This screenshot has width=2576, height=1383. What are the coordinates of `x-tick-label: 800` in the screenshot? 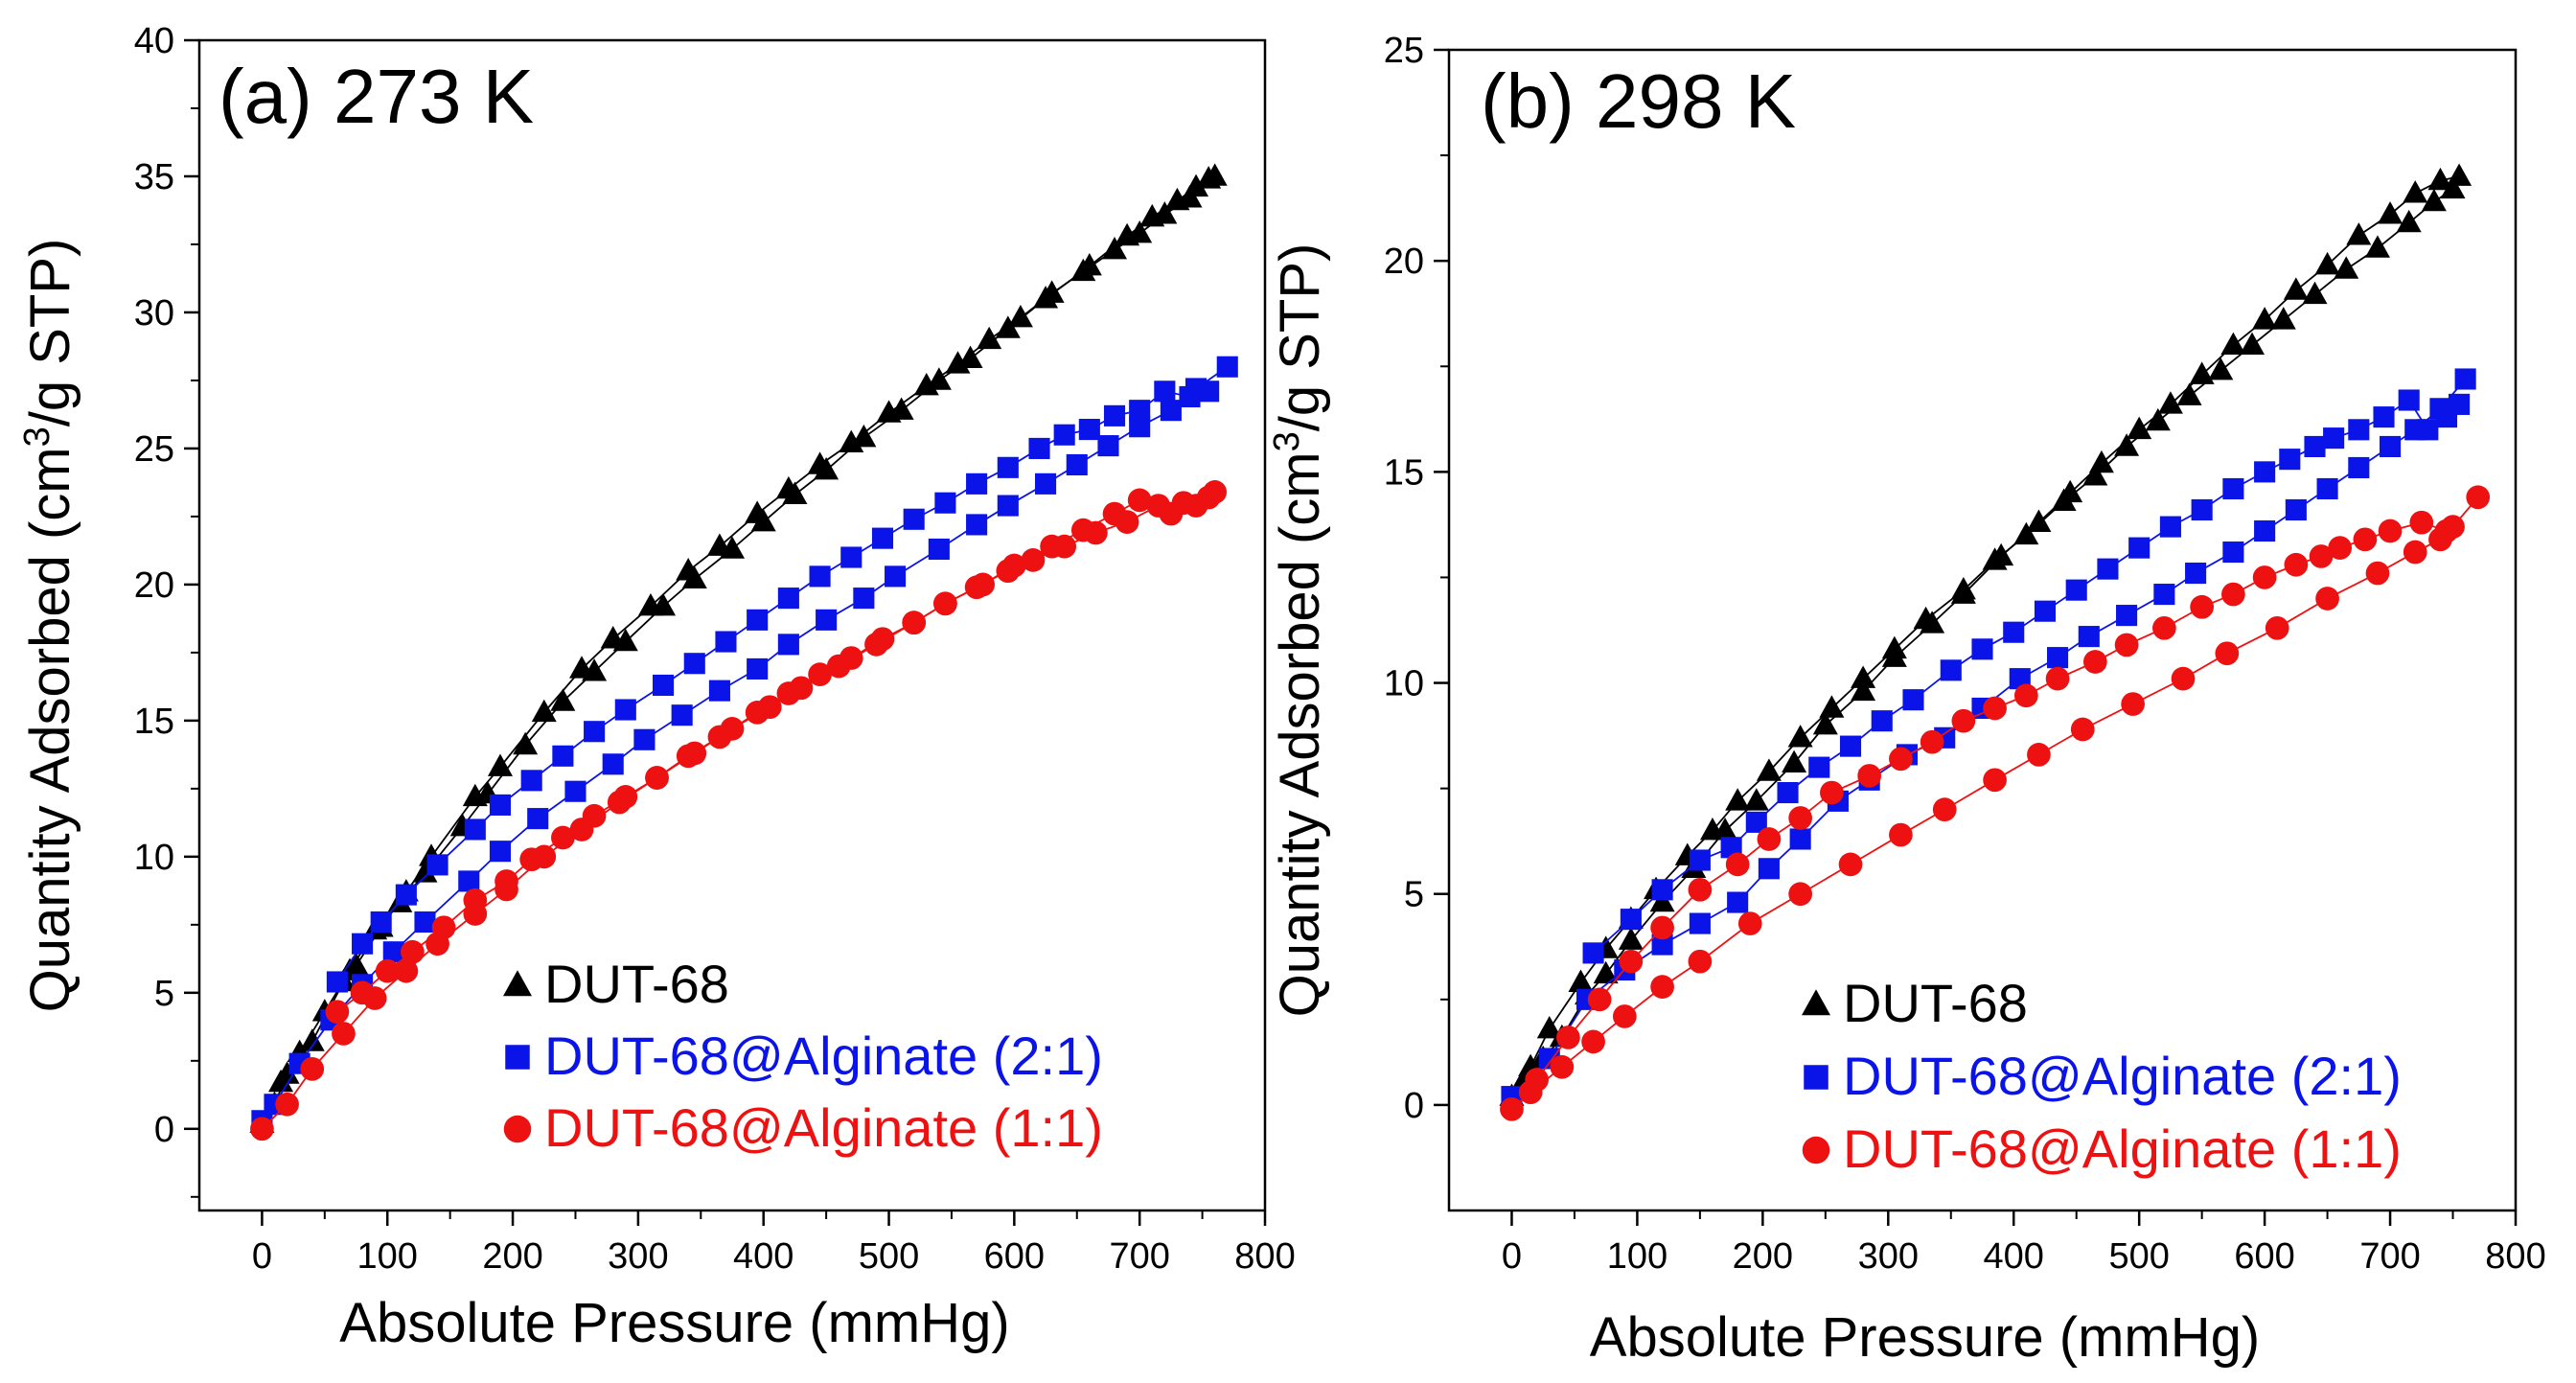 It's located at (1264, 1256).